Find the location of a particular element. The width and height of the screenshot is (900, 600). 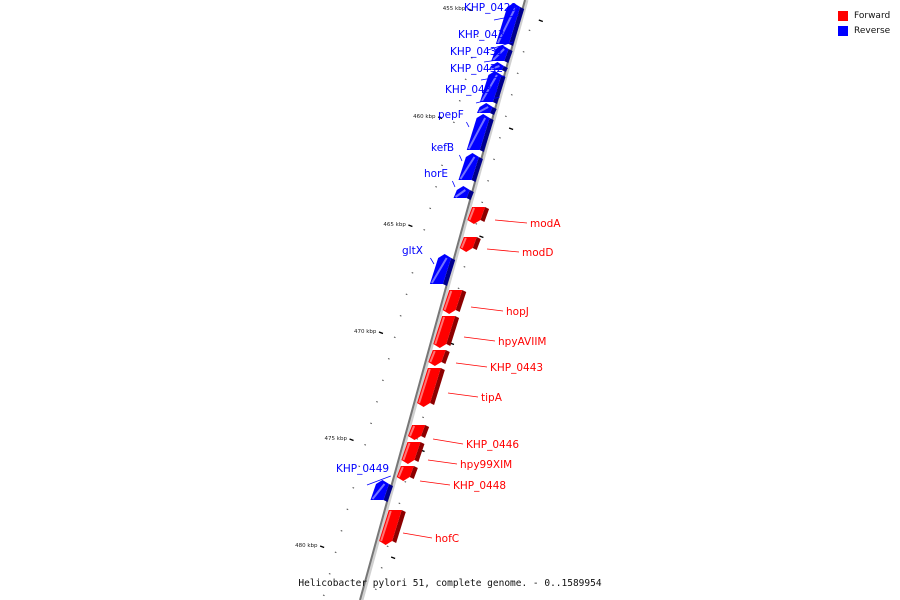

gene-khp_0433: KHP_0433 is located at coordinates (472, 99).